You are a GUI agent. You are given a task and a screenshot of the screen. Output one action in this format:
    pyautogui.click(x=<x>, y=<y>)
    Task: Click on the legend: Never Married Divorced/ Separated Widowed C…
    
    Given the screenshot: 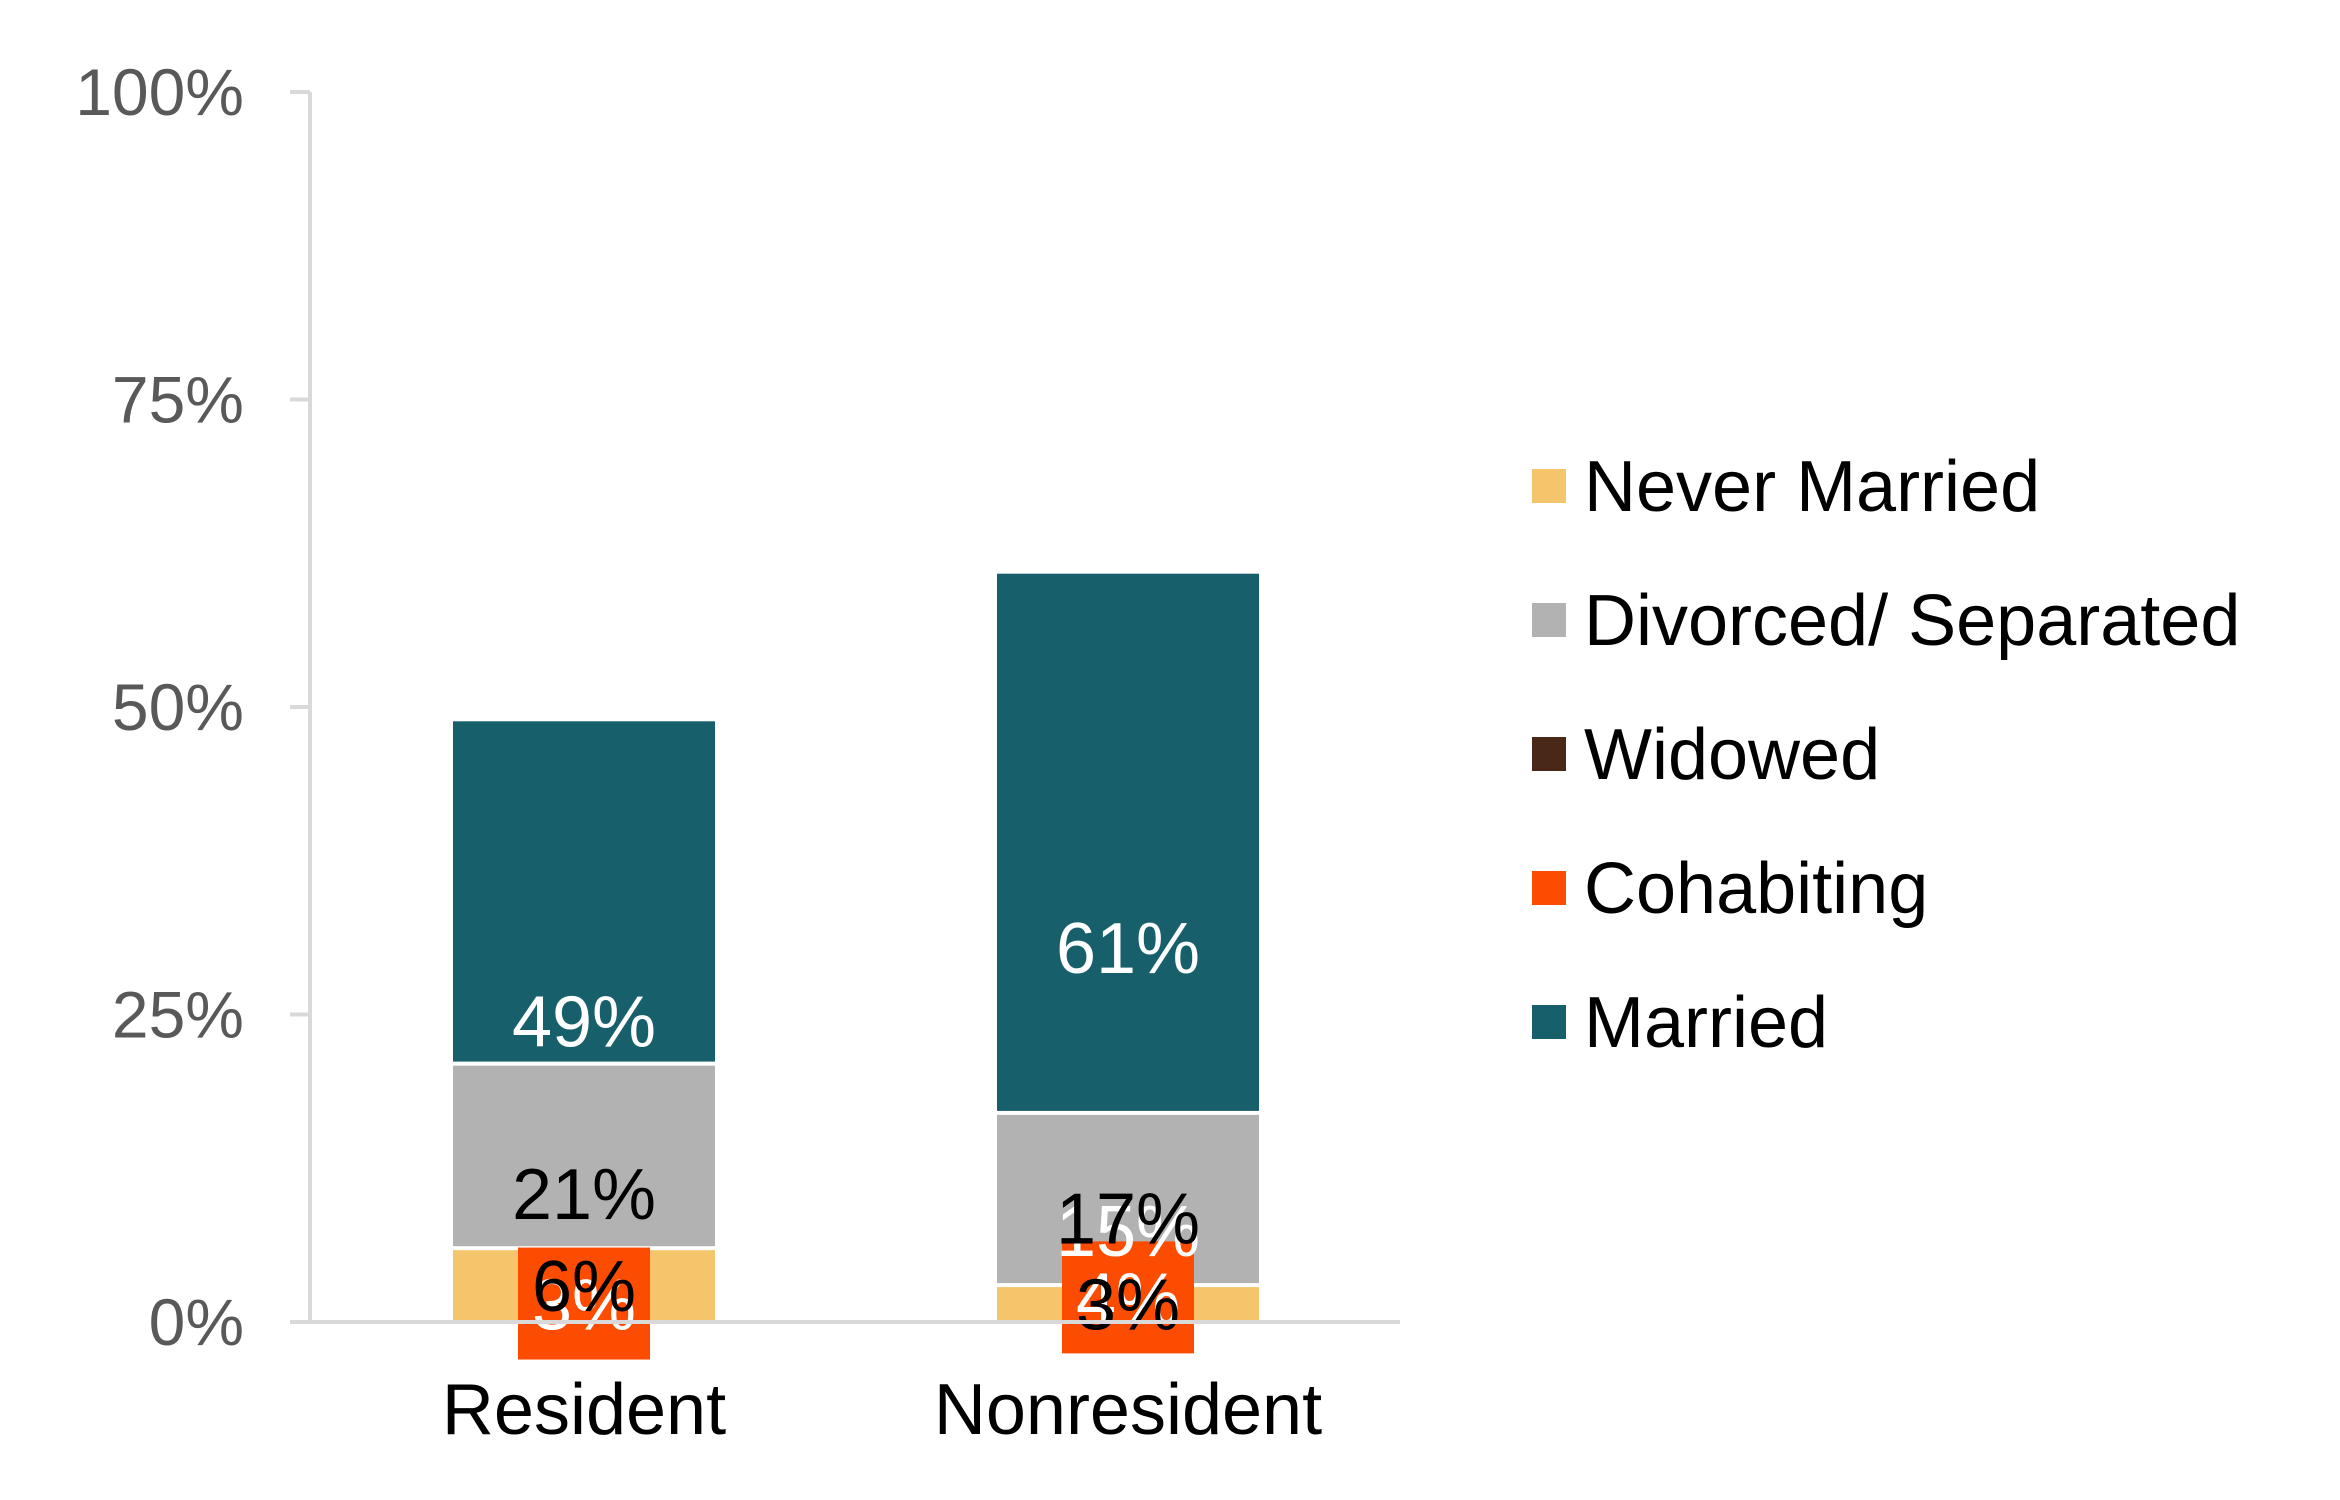 What is the action you would take?
    pyautogui.click(x=1886, y=755)
    